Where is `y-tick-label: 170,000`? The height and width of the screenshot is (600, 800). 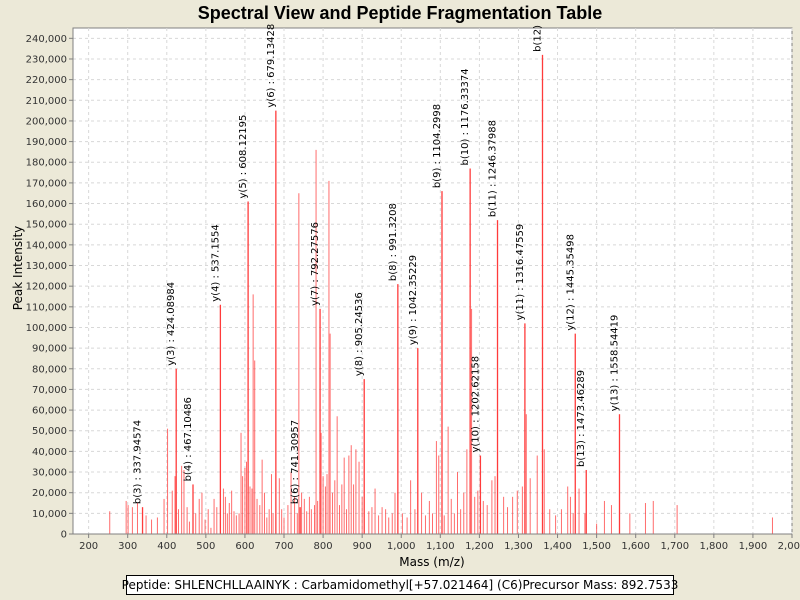 y-tick-label: 170,000 is located at coordinates (46, 183).